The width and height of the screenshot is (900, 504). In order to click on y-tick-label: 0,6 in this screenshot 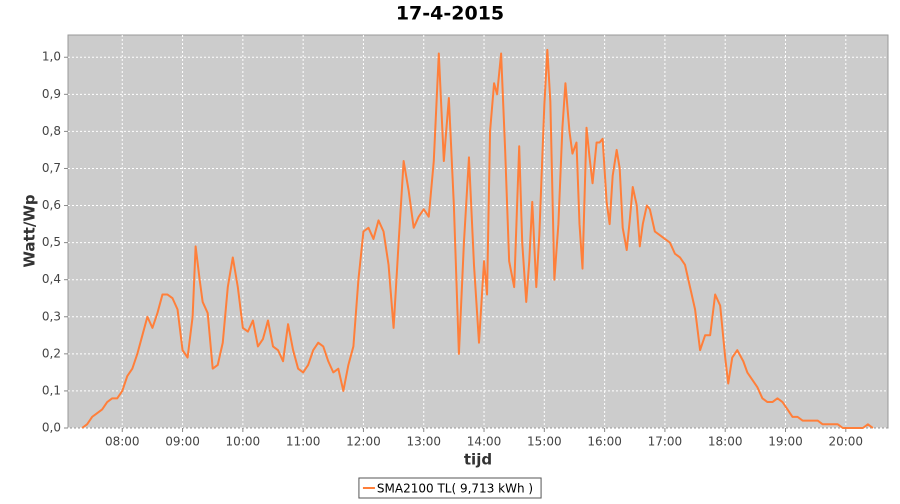, I will do `click(51, 205)`.